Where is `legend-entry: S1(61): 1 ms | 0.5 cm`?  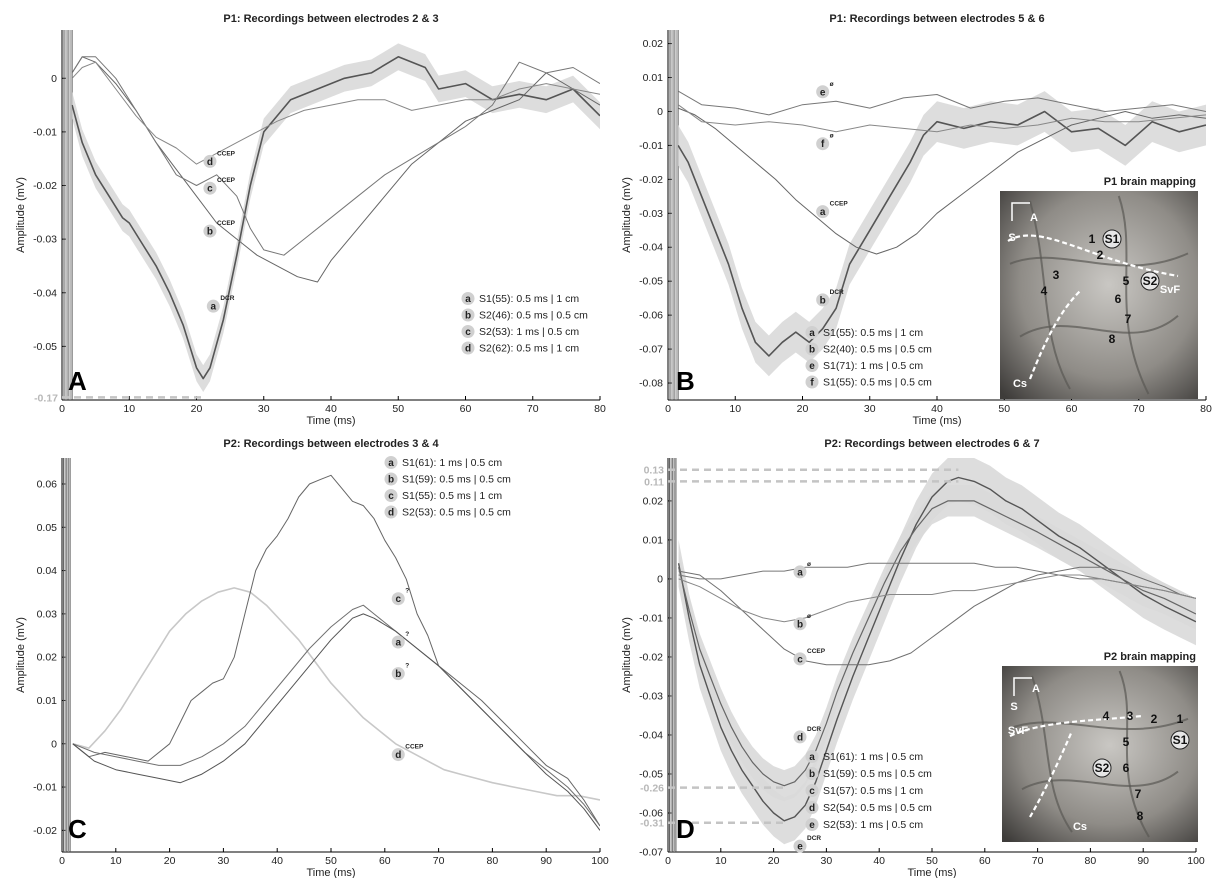
legend-entry: S1(61): 1 ms | 0.5 cm is located at coordinates (873, 757).